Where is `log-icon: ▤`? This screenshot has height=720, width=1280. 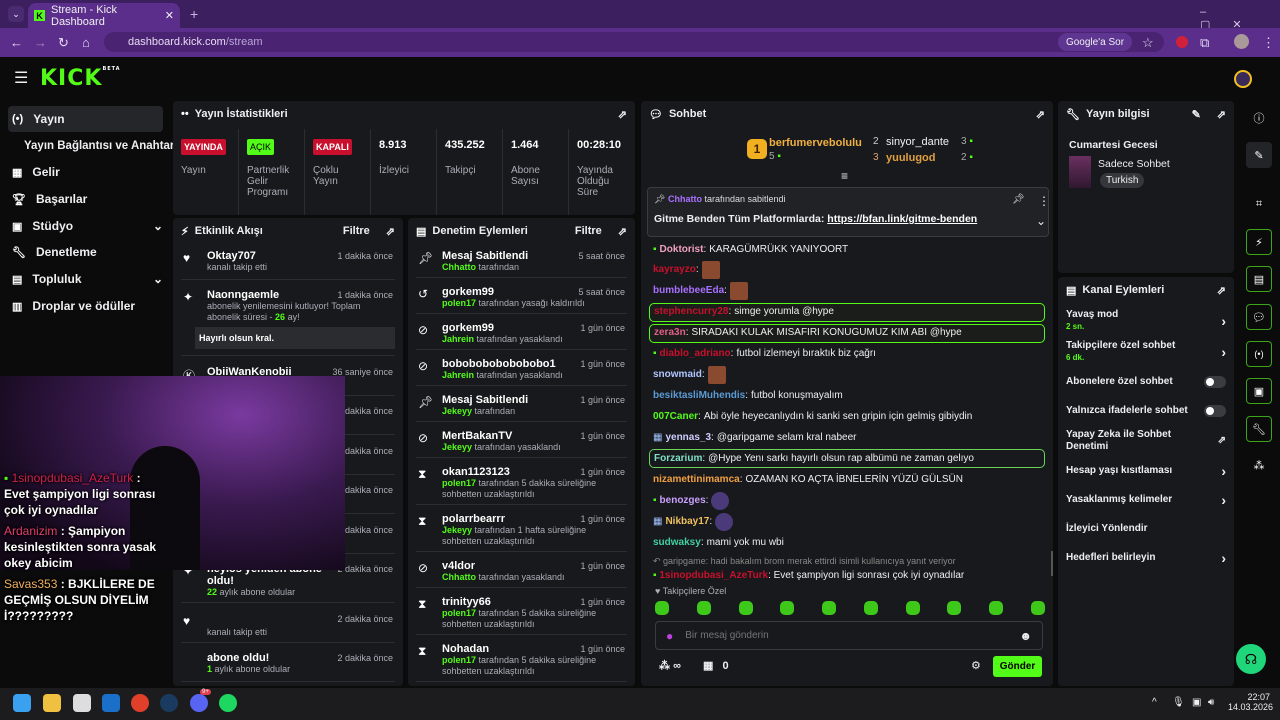
log-icon: ▤ is located at coordinates (1259, 279).